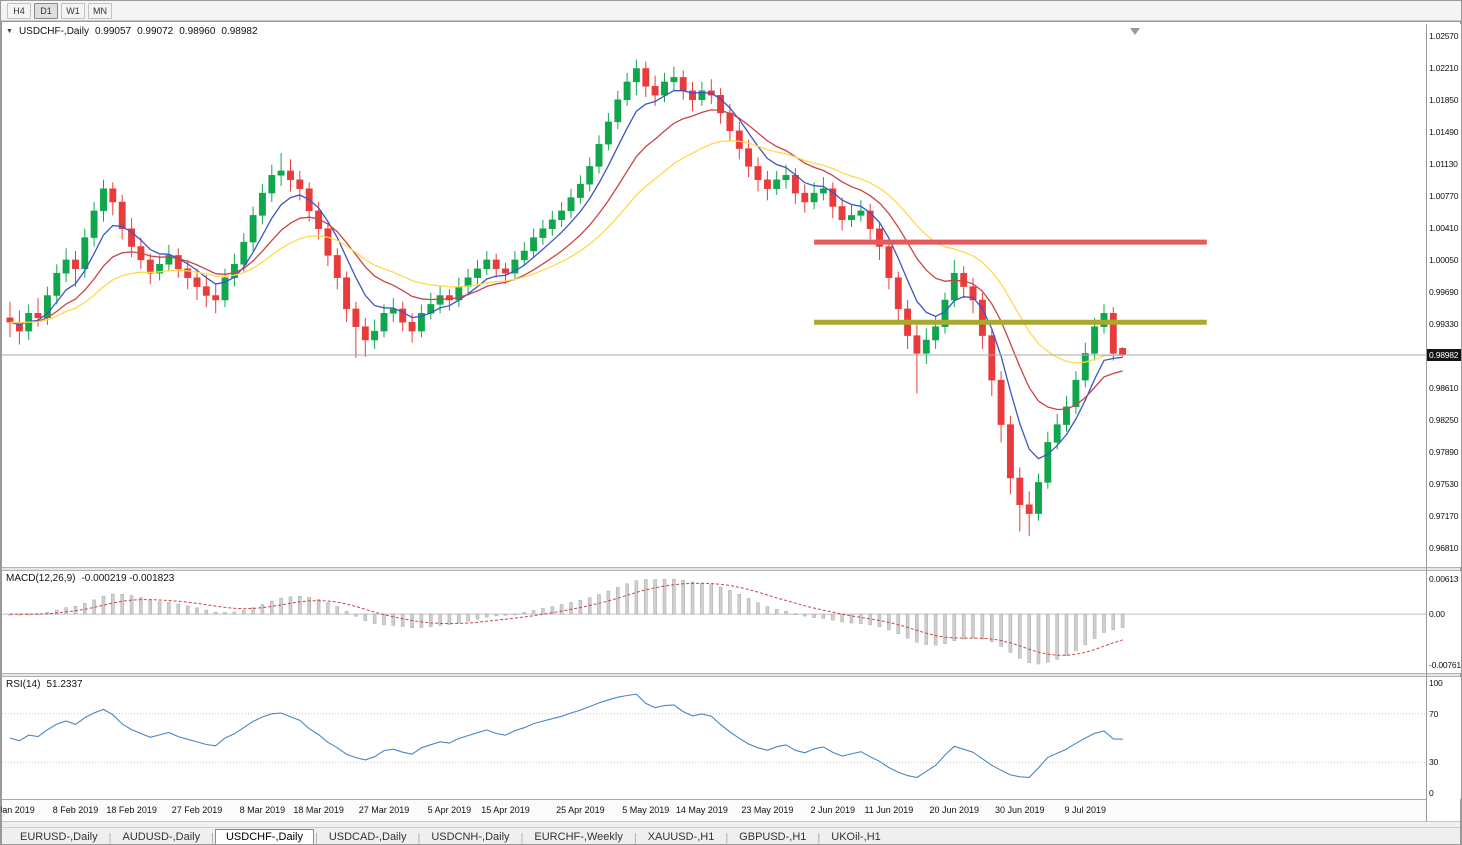  What do you see at coordinates (1444, 516) in the screenshot?
I see `price-tick: 0.97170` at bounding box center [1444, 516].